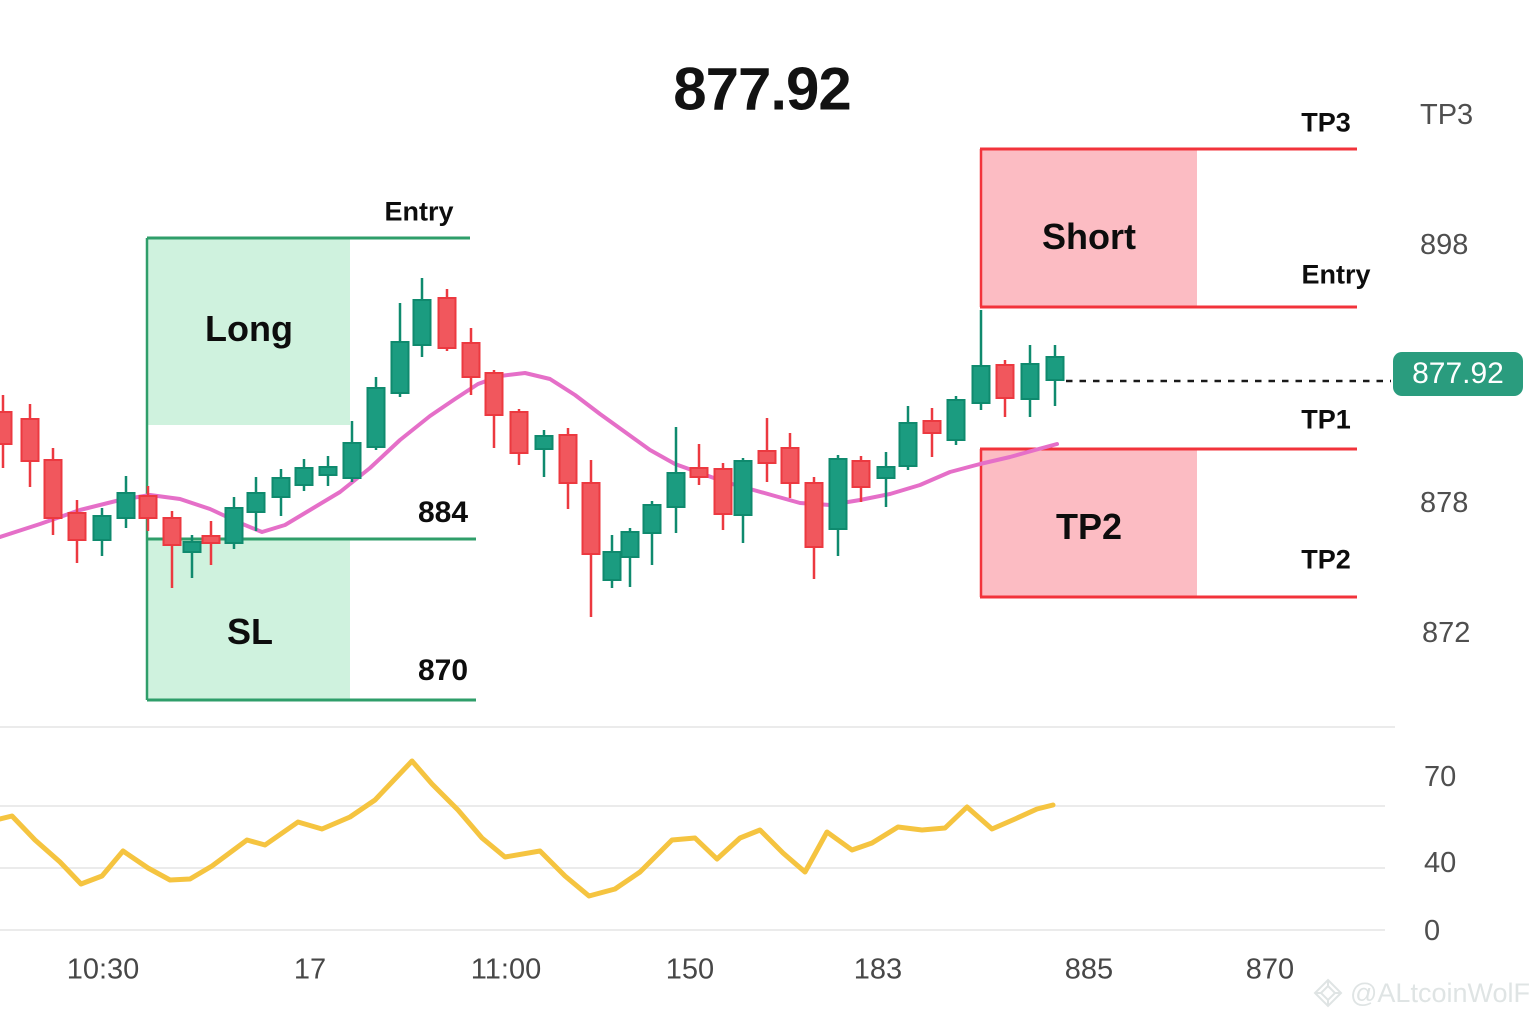  I want to click on x-axis-tick-183: 183, so click(878, 969).